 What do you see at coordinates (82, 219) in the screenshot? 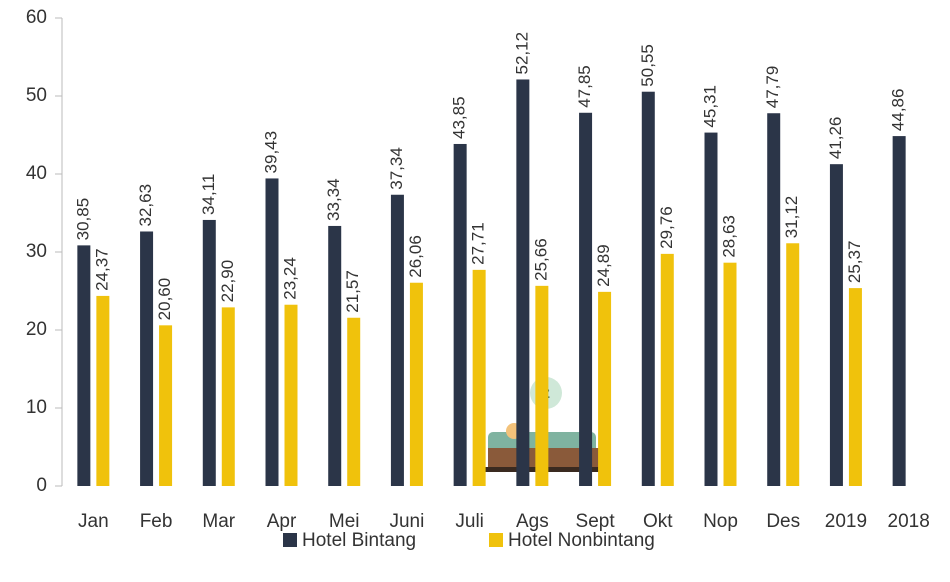
I see `value-label: 30,85` at bounding box center [82, 219].